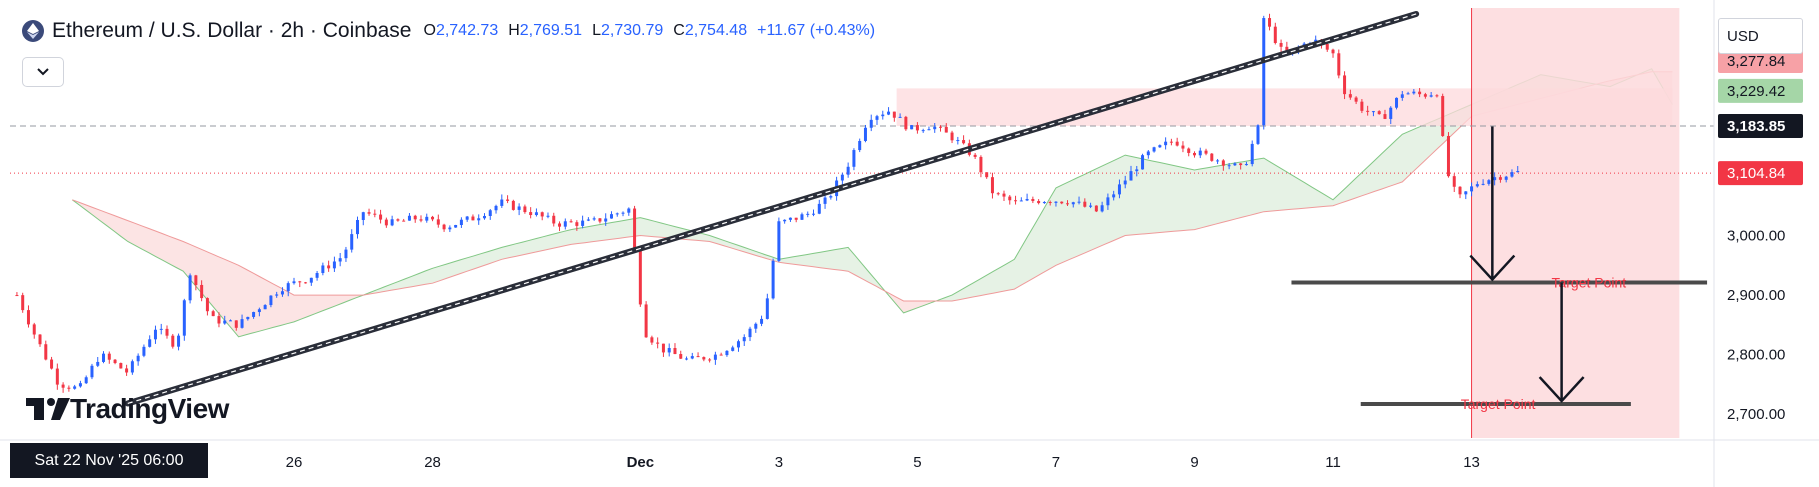  I want to click on time-tick-4: 3, so click(779, 462).